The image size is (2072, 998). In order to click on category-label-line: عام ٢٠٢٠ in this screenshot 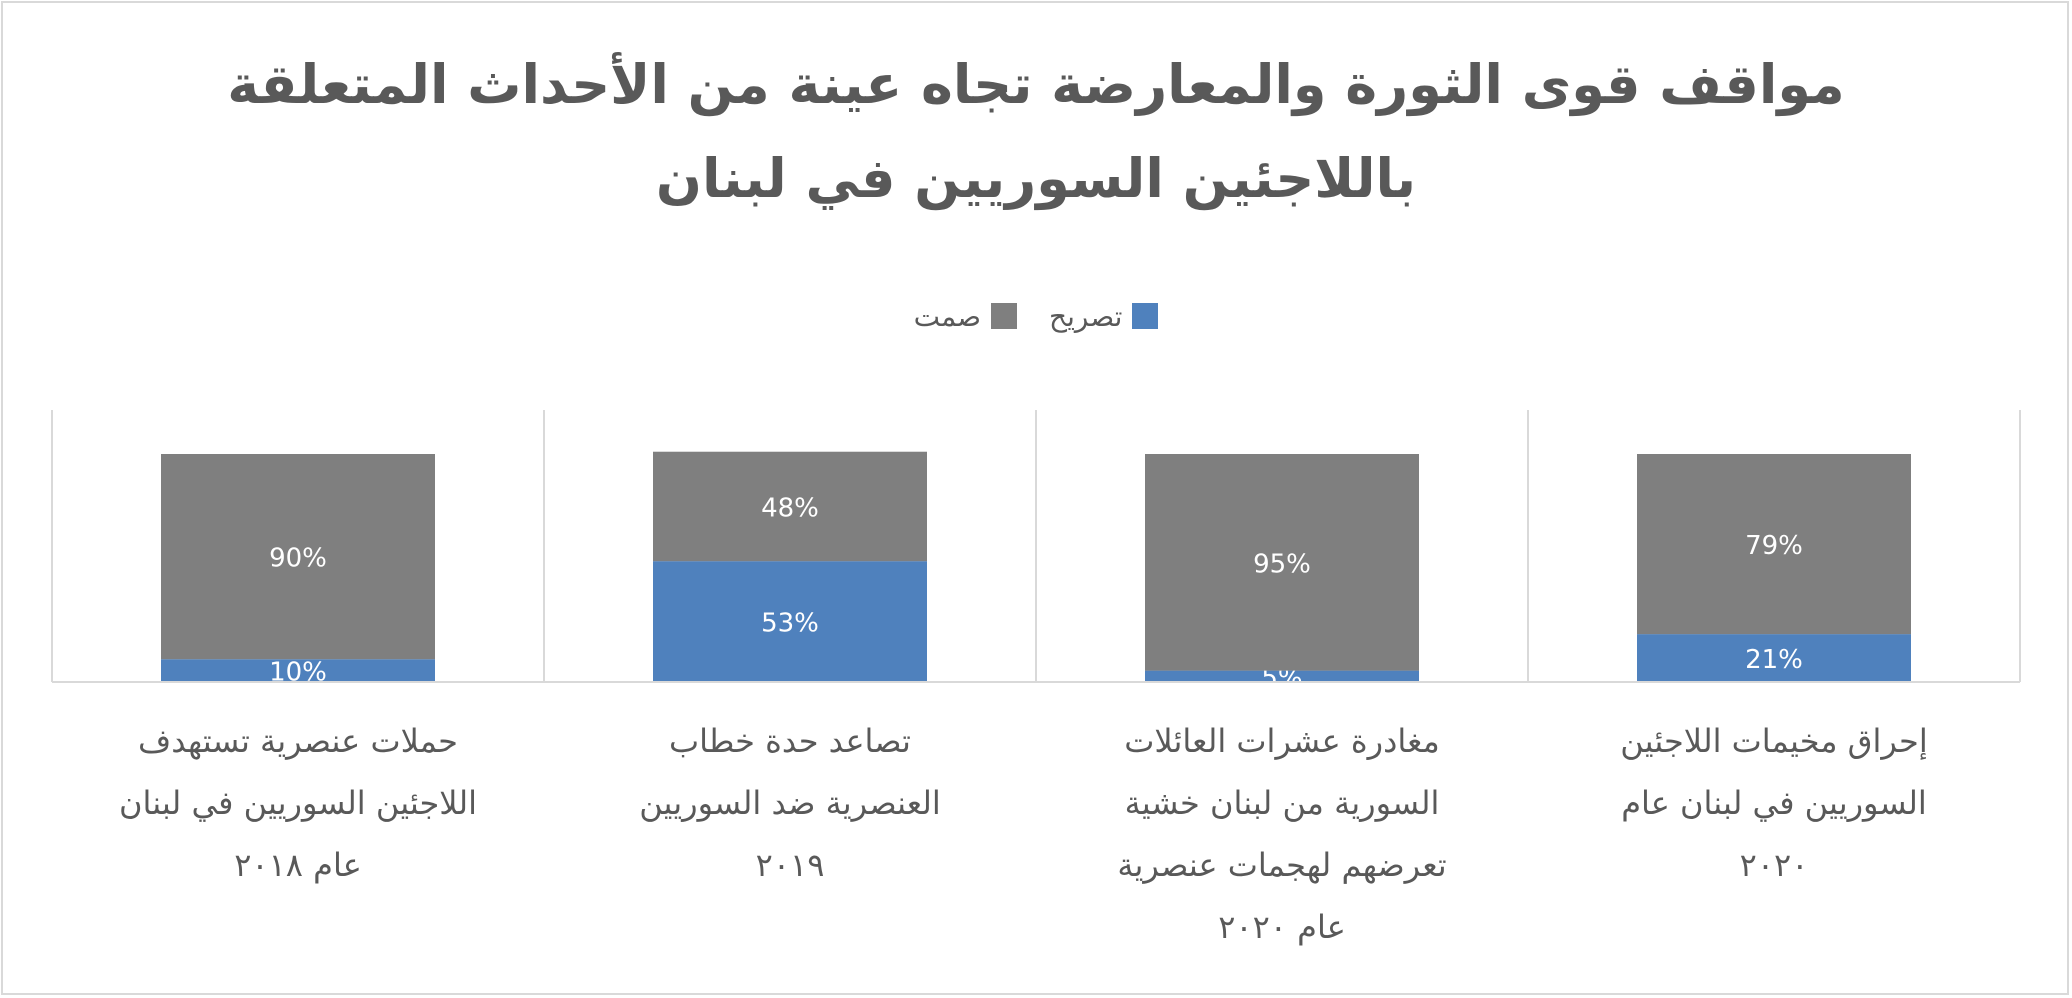, I will do `click(1282, 927)`.